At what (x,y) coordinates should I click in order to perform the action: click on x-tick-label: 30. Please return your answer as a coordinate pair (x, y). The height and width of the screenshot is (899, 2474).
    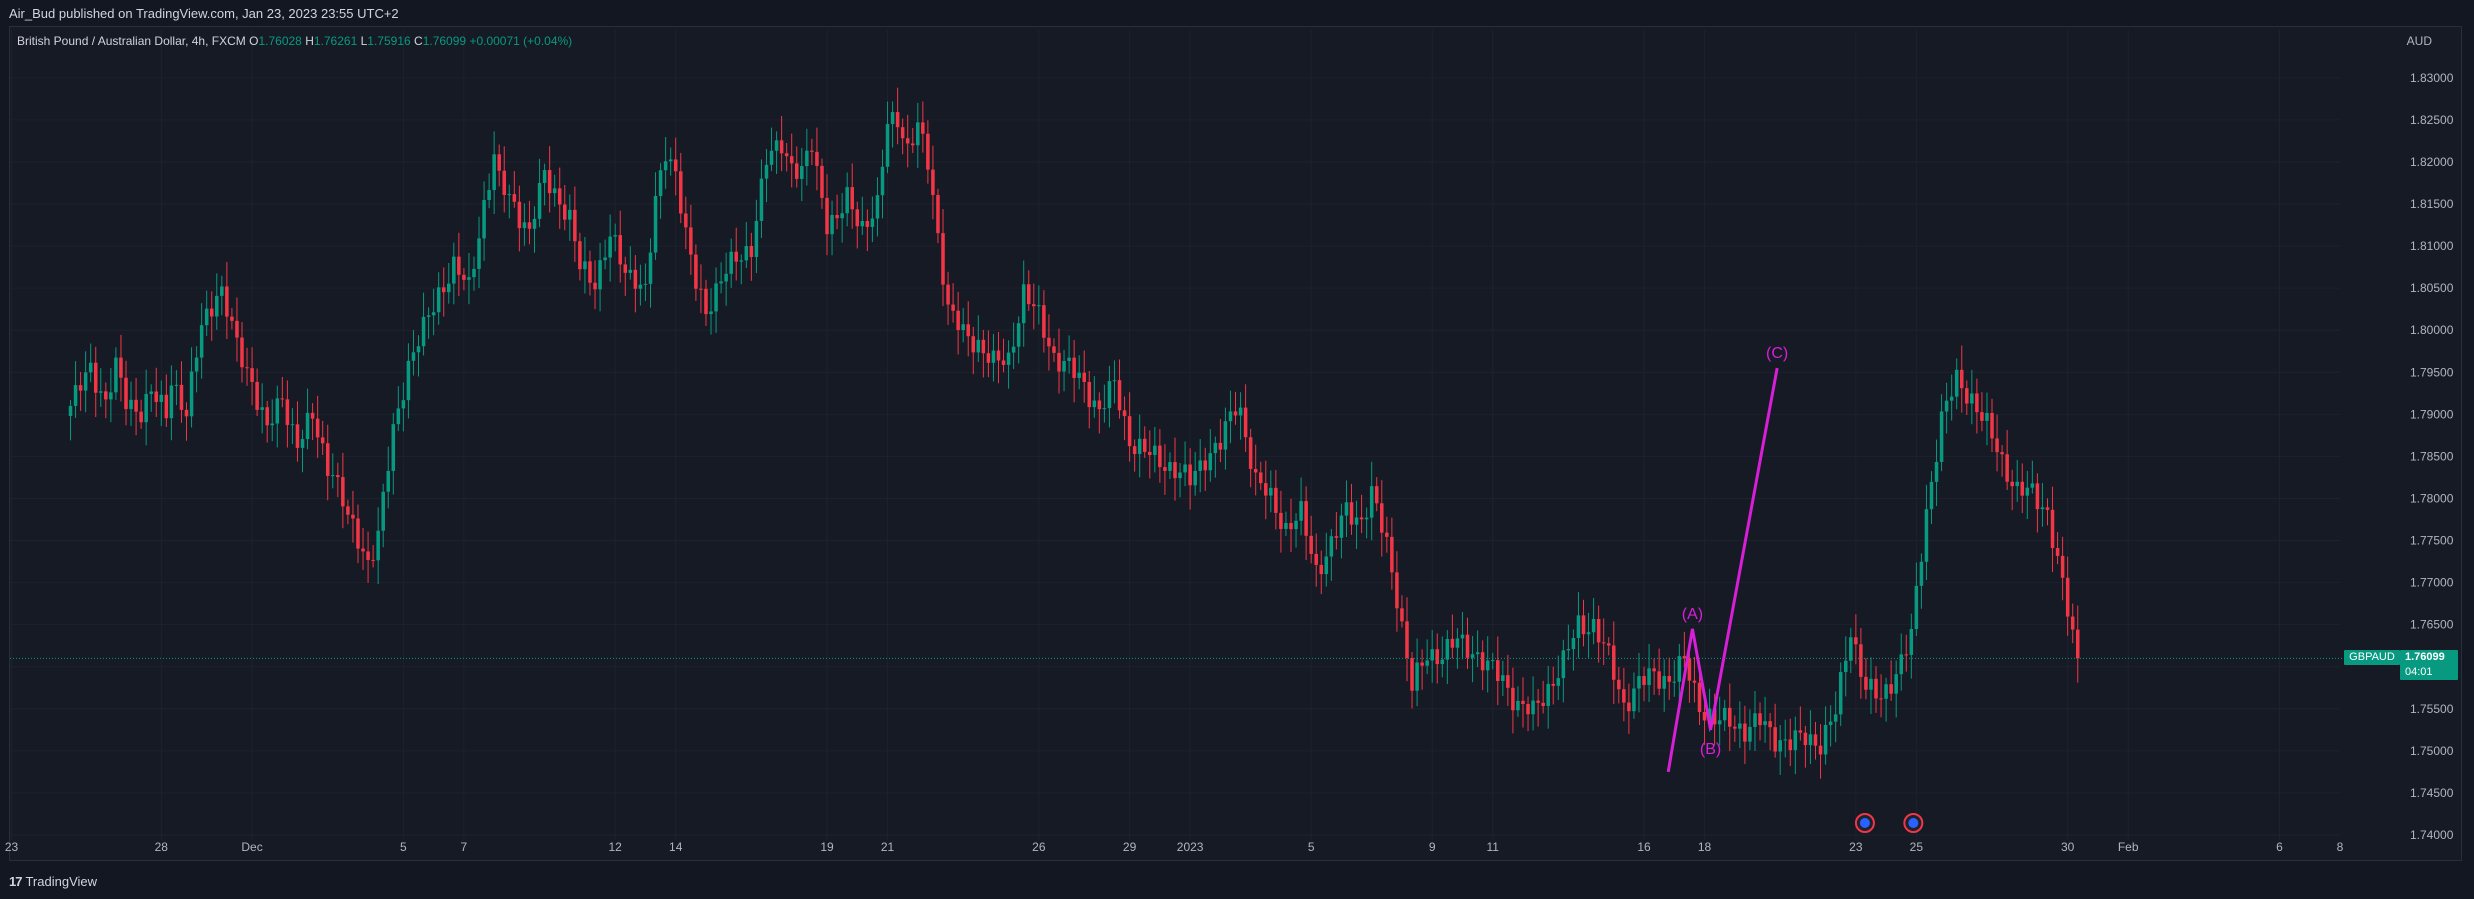
    Looking at the image, I should click on (2068, 847).